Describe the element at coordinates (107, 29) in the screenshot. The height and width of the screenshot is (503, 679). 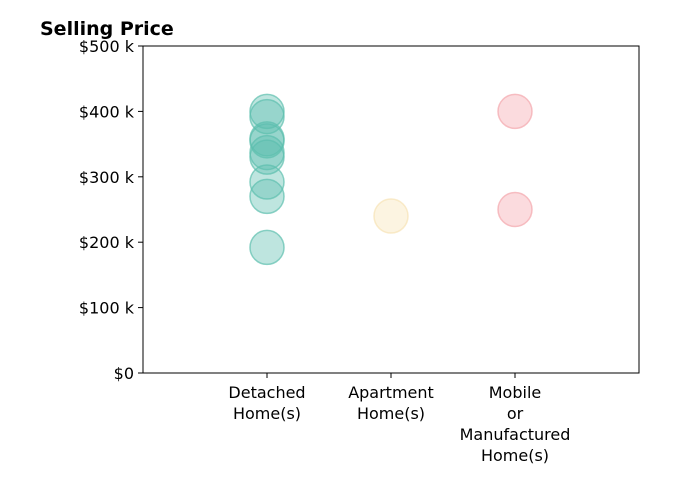
I see `chart-title: Selling Price` at that location.